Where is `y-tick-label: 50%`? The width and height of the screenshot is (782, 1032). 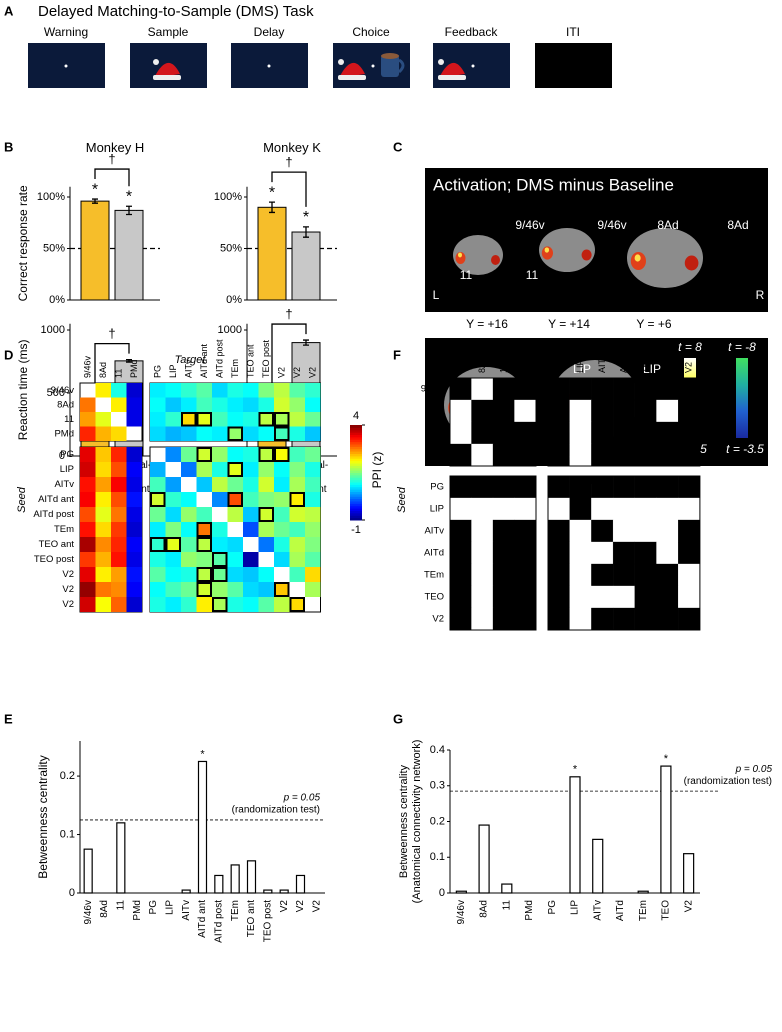
y-tick-label: 50% is located at coordinates (54, 248).